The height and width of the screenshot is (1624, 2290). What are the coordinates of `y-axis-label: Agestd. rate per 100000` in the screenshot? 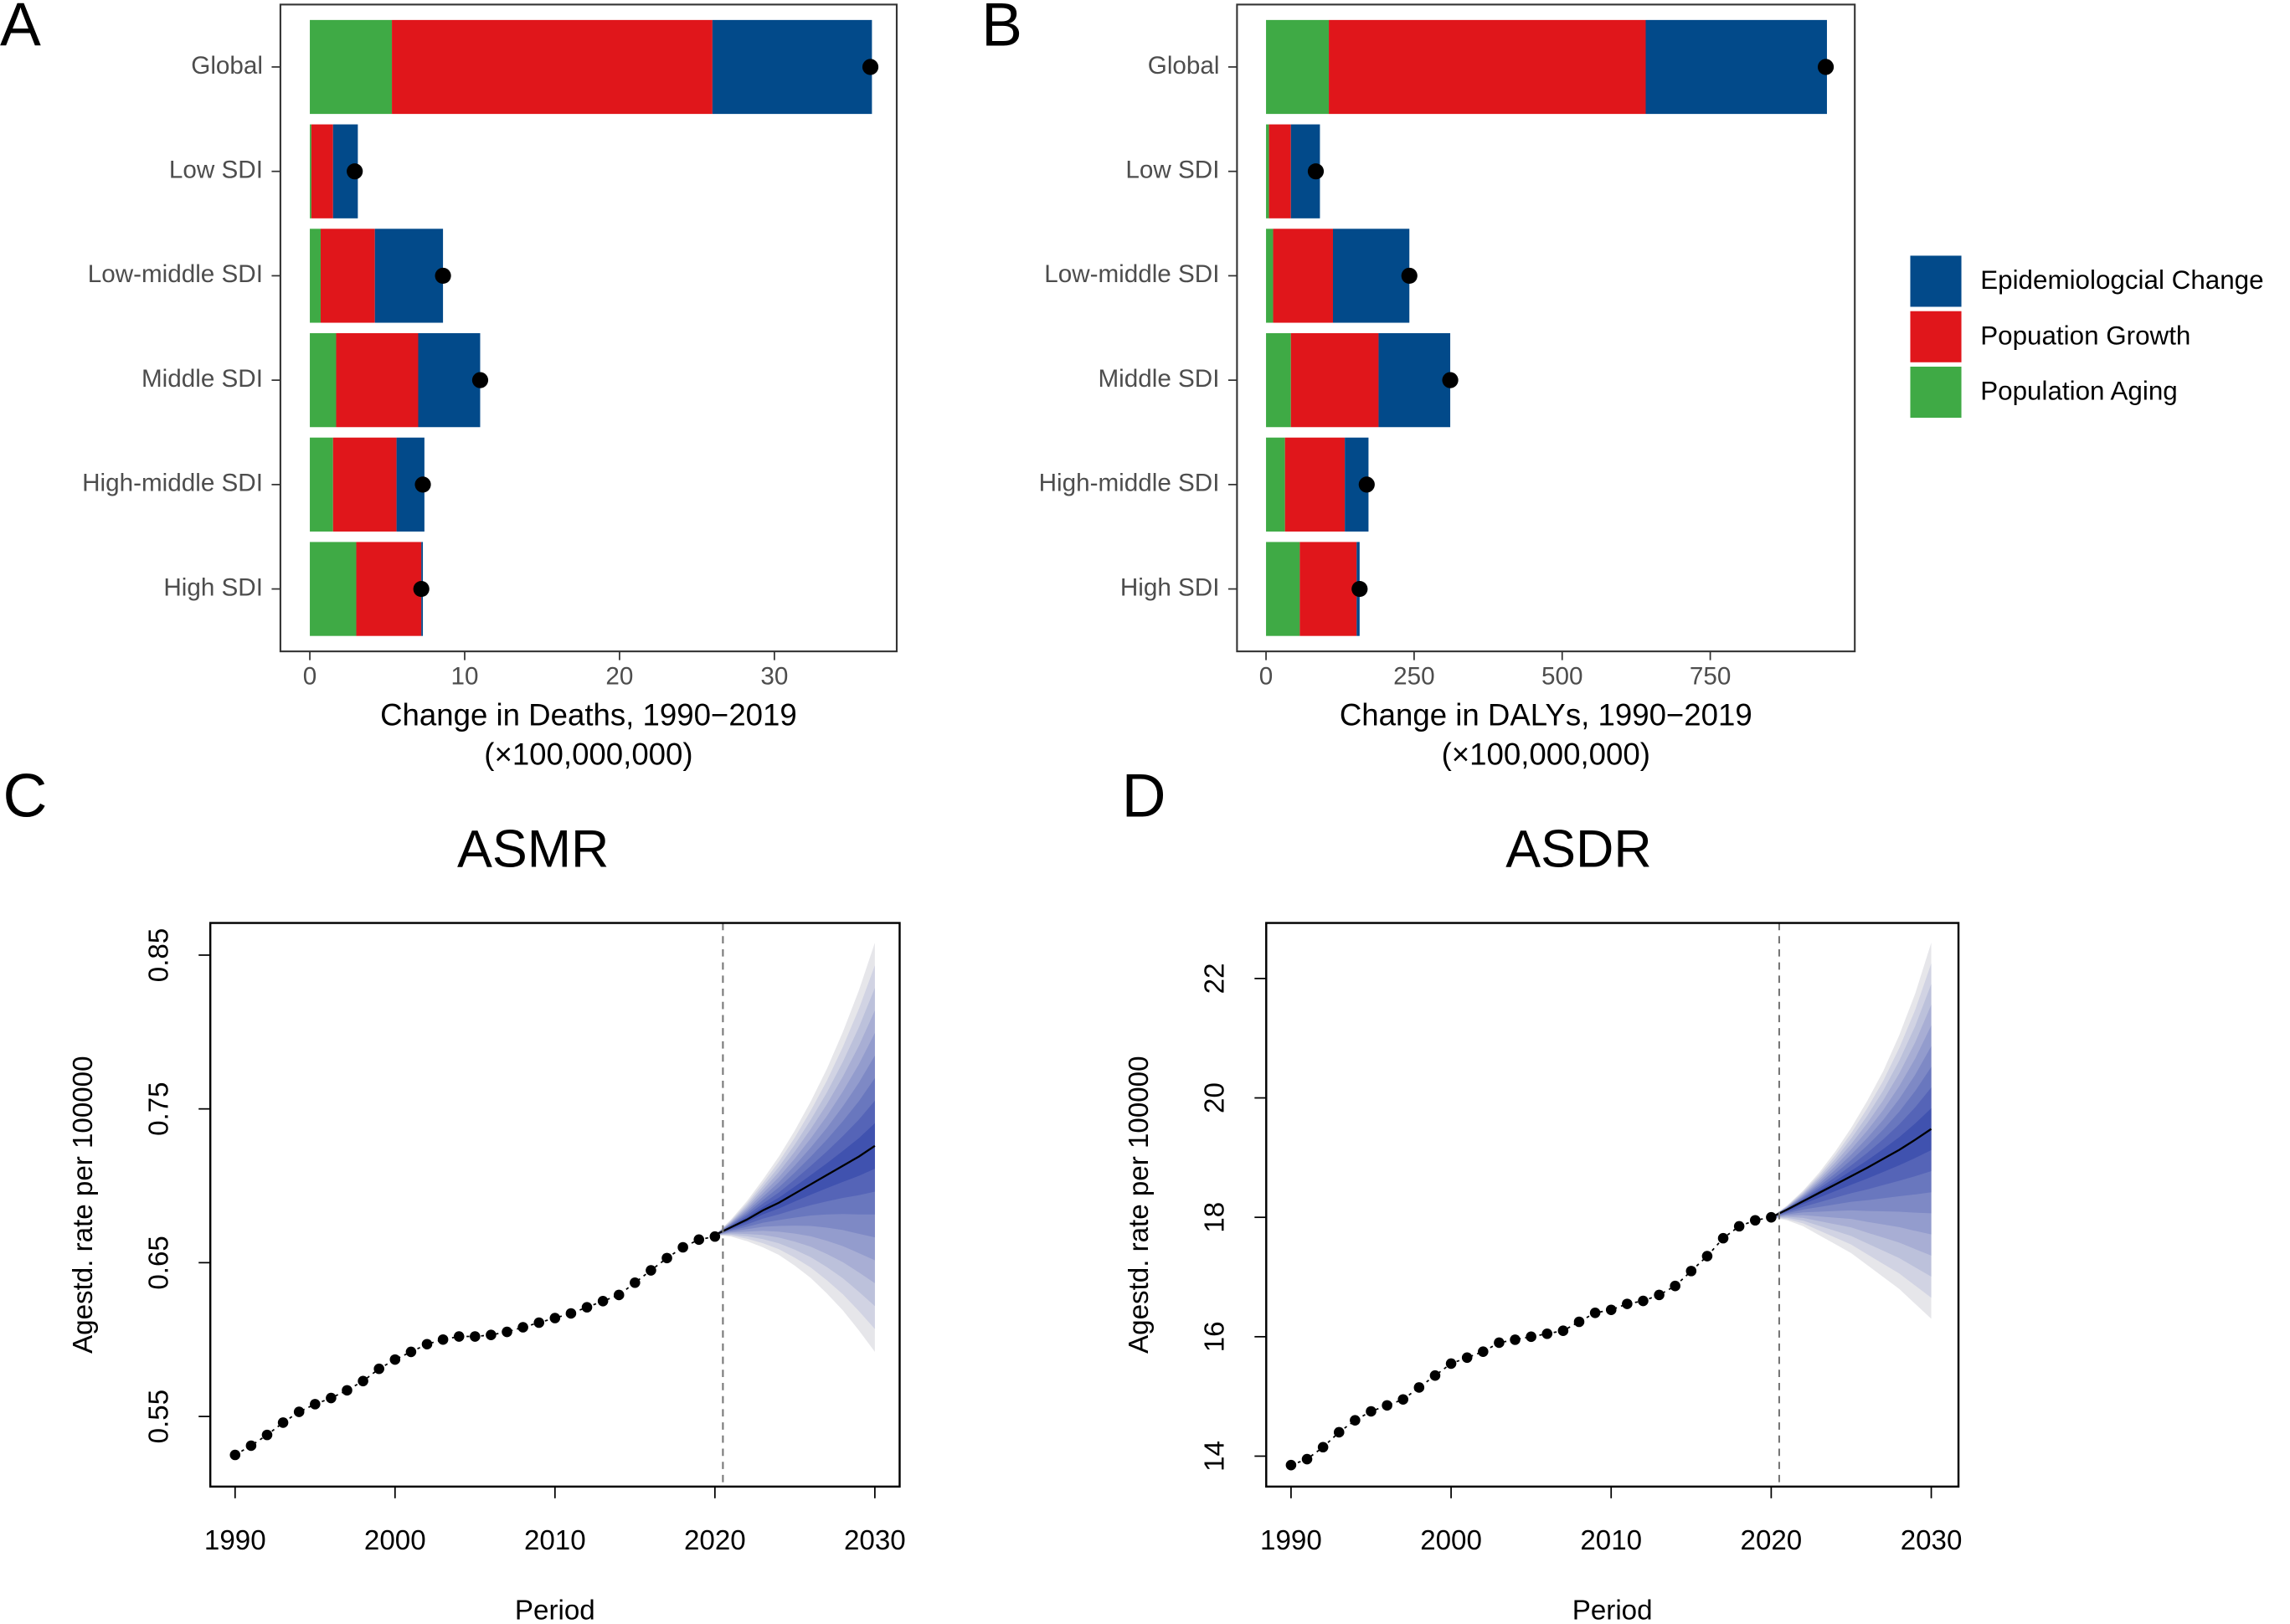 It's located at (83, 1204).